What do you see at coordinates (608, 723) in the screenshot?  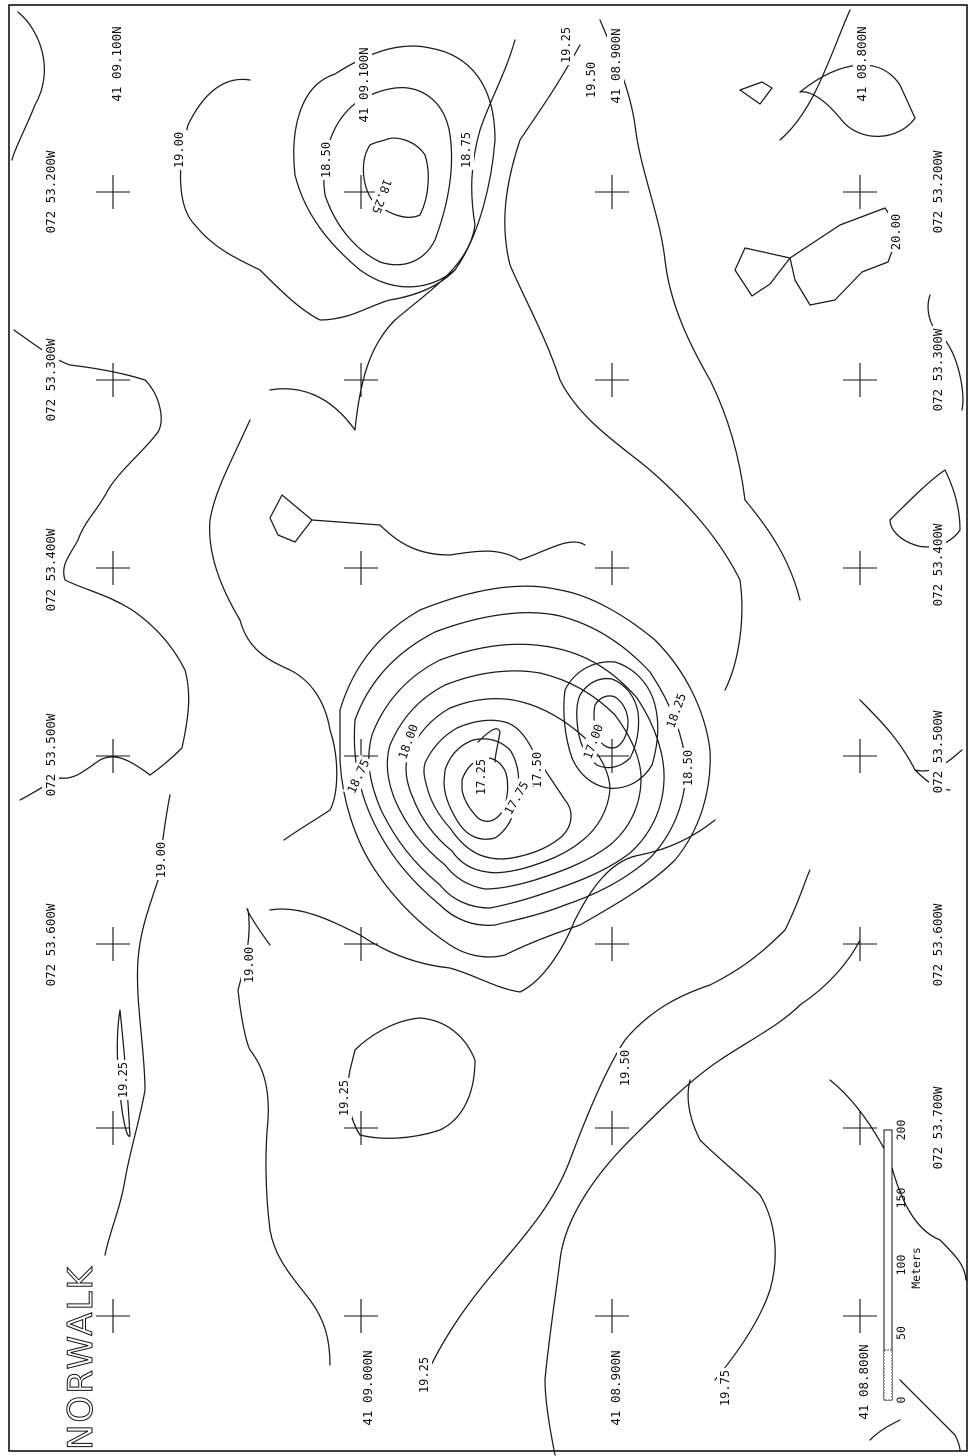 I see `contour-ring-8-east` at bounding box center [608, 723].